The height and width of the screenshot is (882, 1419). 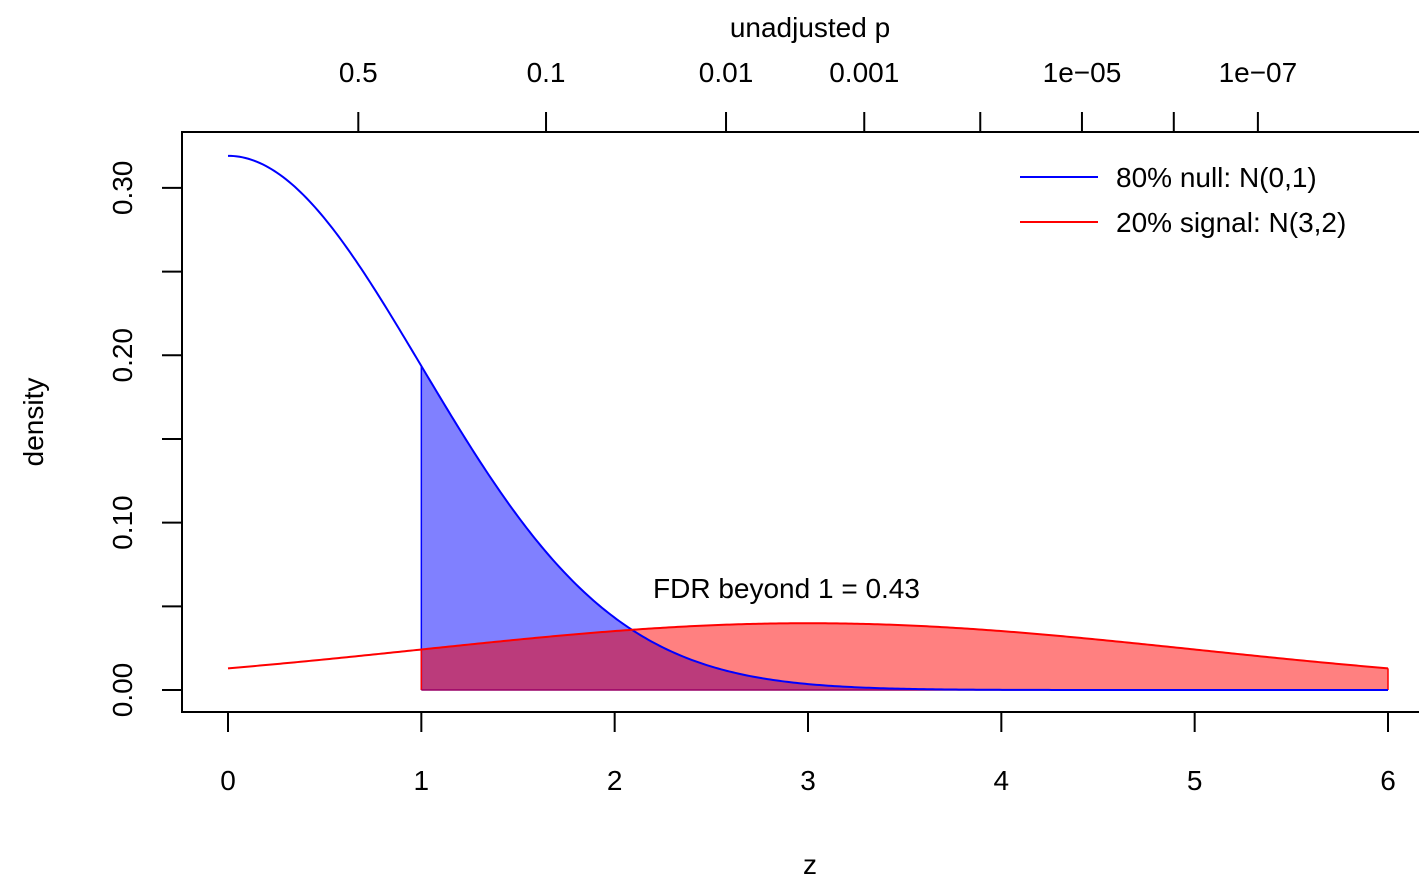 I want to click on top-axis-title: unadjusted p, so click(x=810, y=27).